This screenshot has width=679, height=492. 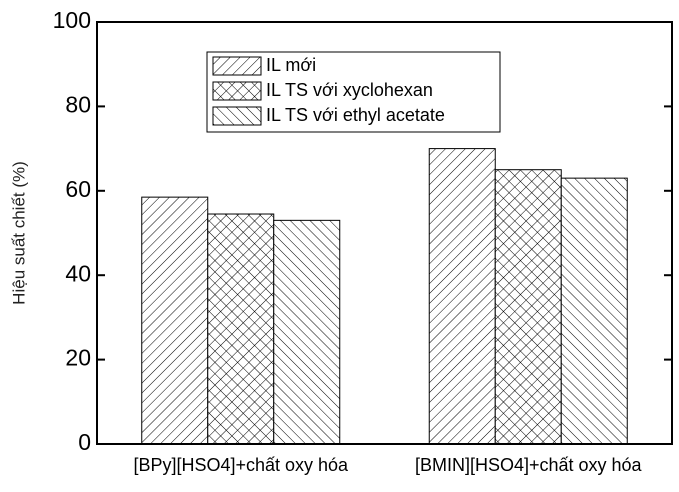 What do you see at coordinates (355, 115) in the screenshot?
I see `legend-label: IL TS với ethyl acetate` at bounding box center [355, 115].